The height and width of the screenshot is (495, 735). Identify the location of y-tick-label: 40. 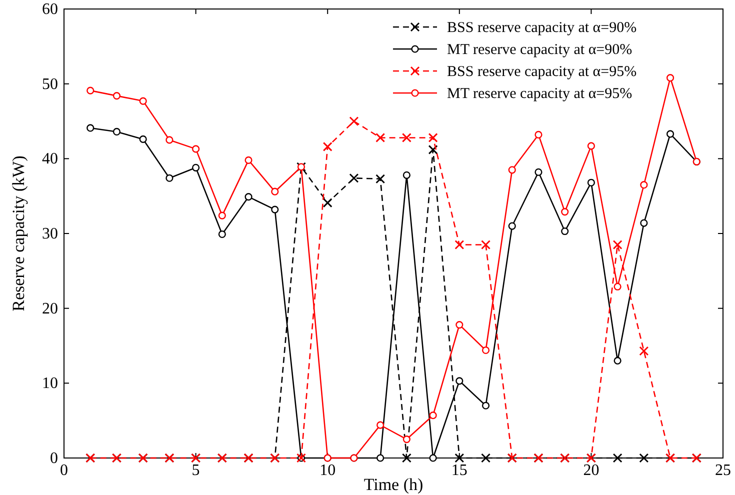
(50, 159).